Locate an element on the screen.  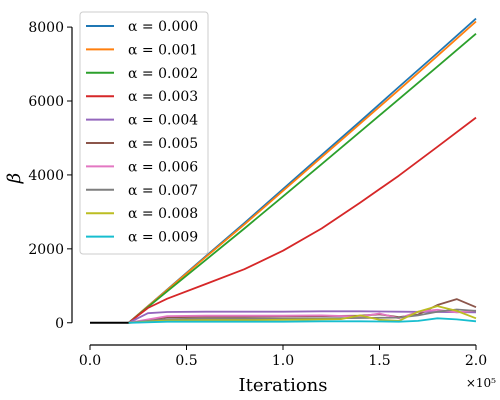
y-tick-label: 6000 is located at coordinates (46, 102).